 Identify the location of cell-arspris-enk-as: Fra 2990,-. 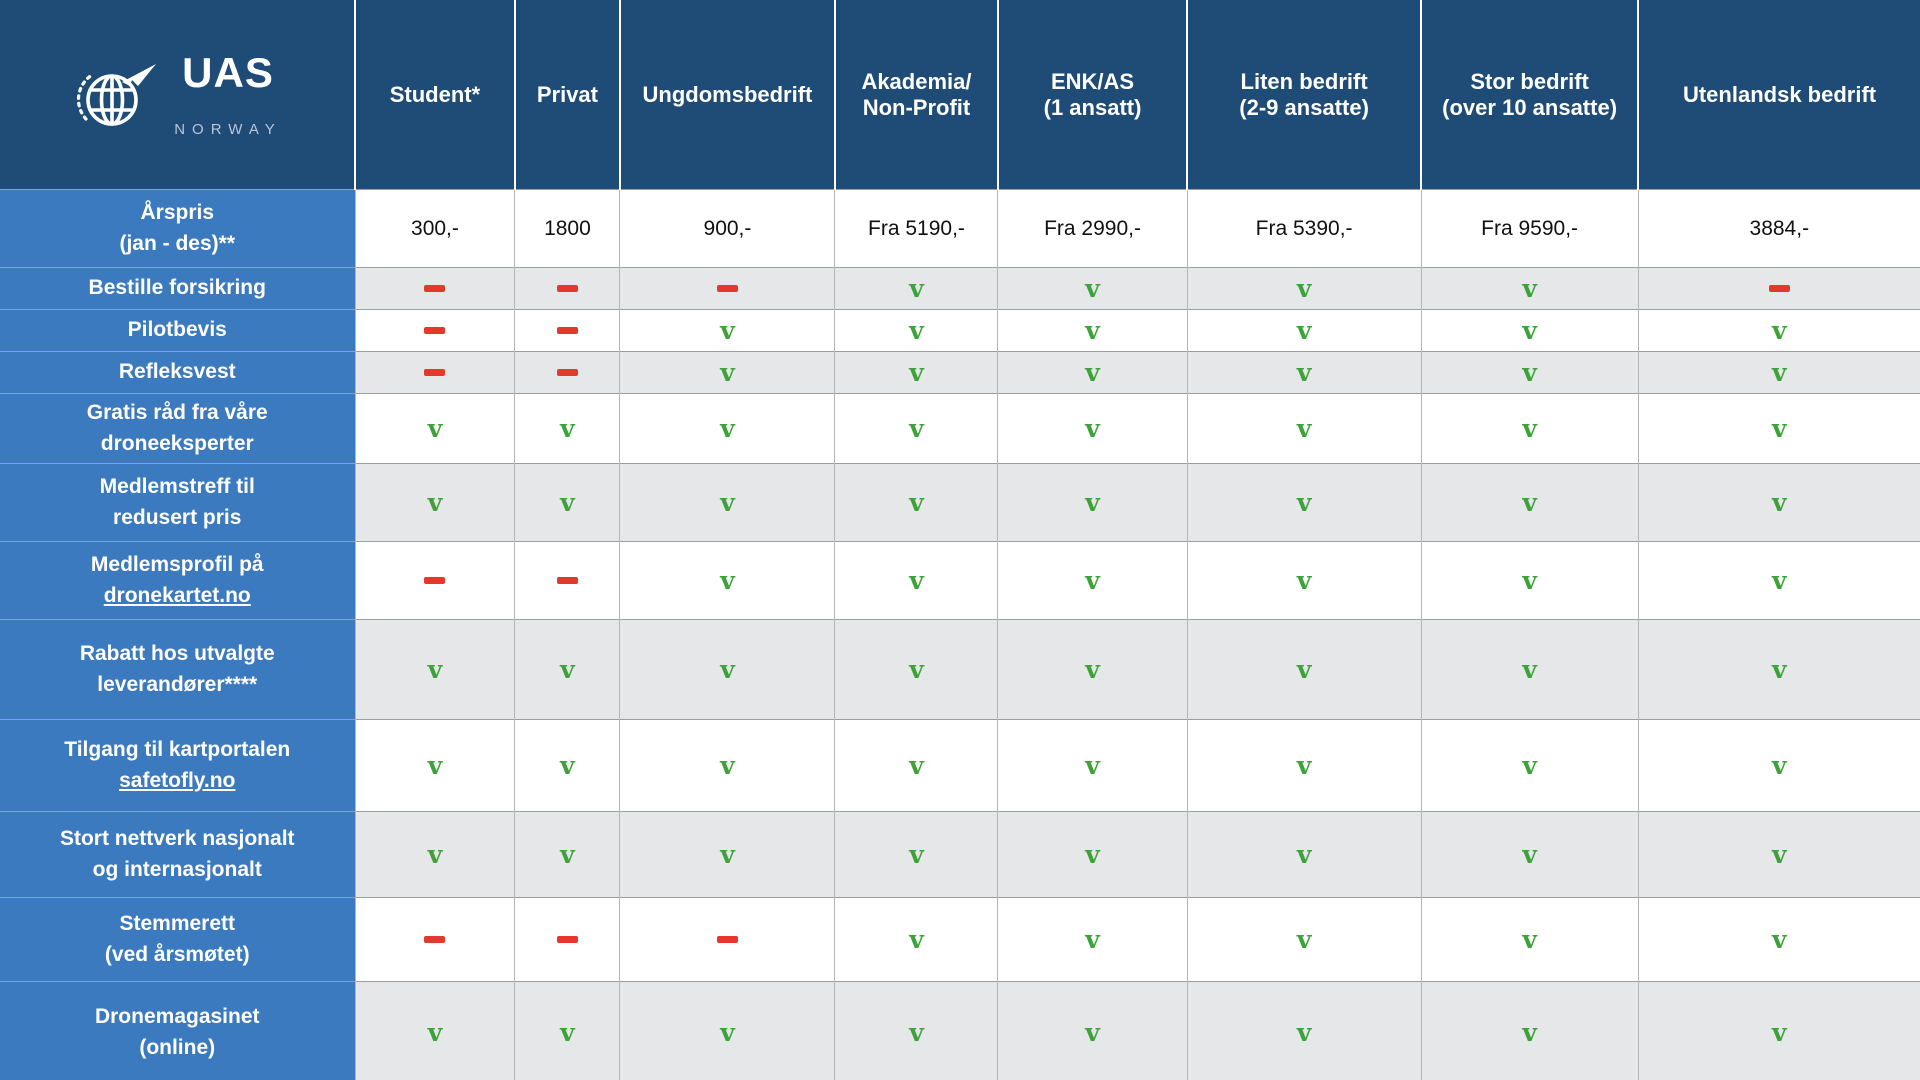
(1092, 228).